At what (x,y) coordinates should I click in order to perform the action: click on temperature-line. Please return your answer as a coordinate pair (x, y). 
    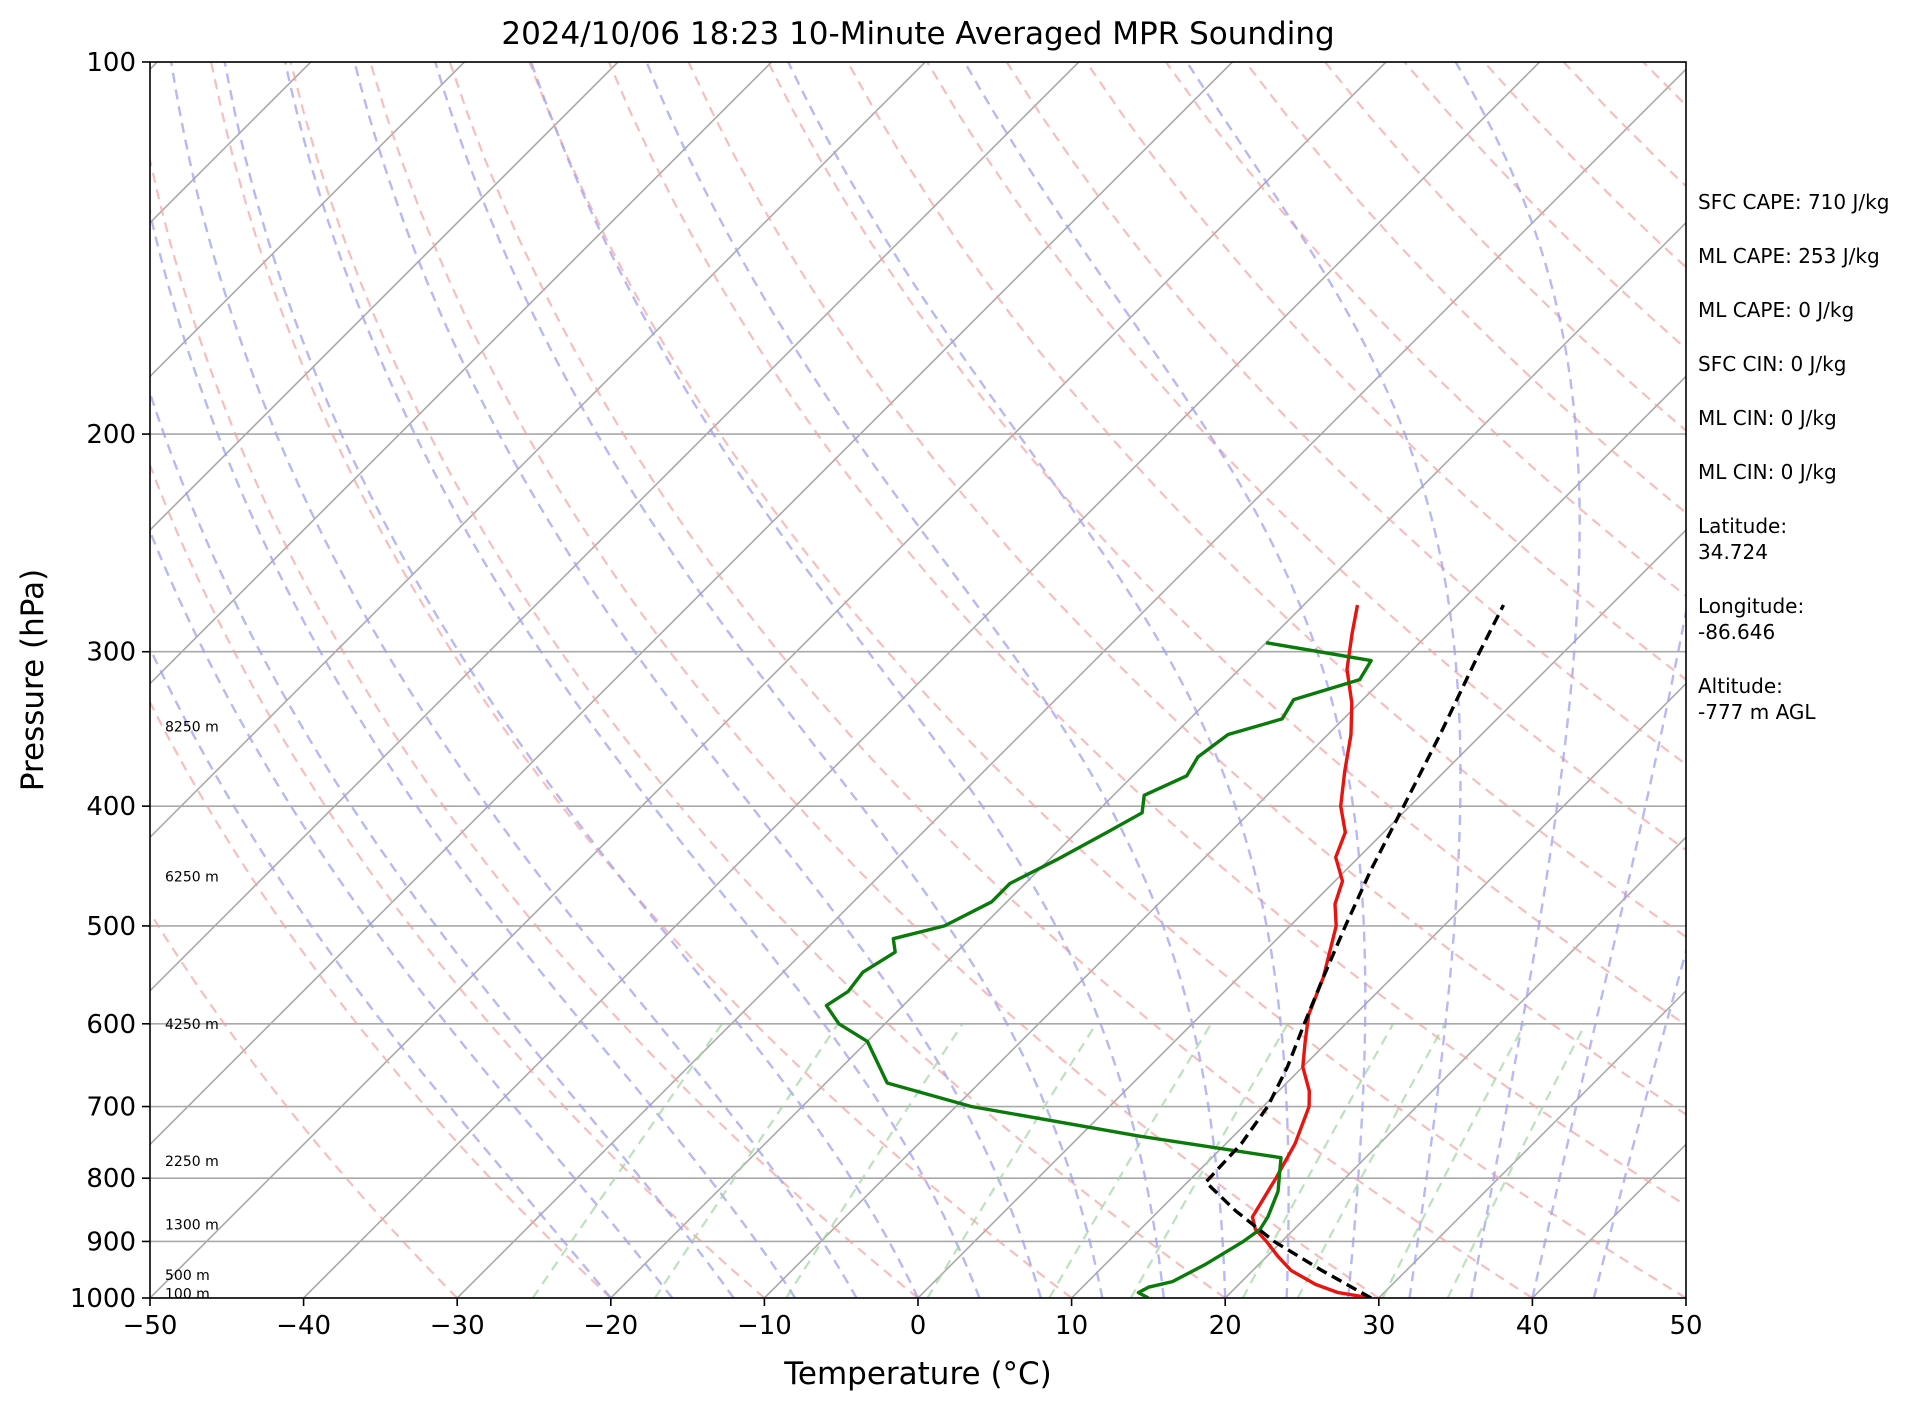
    Looking at the image, I should click on (1311, 951).